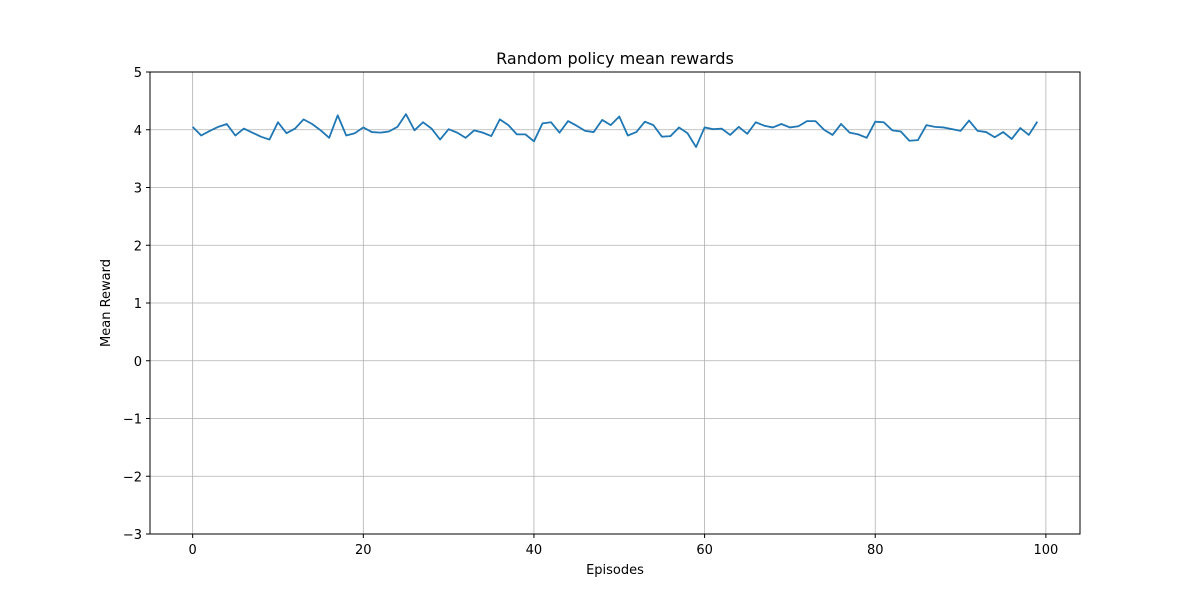 The image size is (1200, 600). I want to click on y-axis-ticks: −3 −2 −1 0 1 2 3 4 5, so click(136, 304).